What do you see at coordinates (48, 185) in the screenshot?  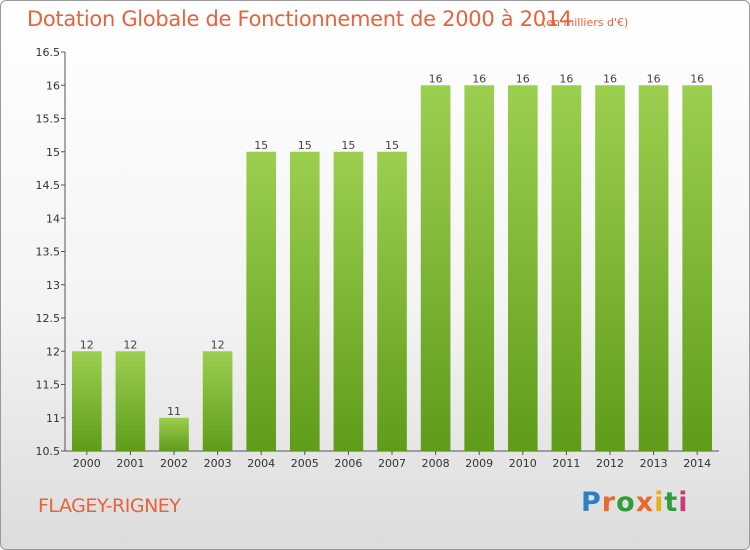 I see `y-tick-label: 14.5` at bounding box center [48, 185].